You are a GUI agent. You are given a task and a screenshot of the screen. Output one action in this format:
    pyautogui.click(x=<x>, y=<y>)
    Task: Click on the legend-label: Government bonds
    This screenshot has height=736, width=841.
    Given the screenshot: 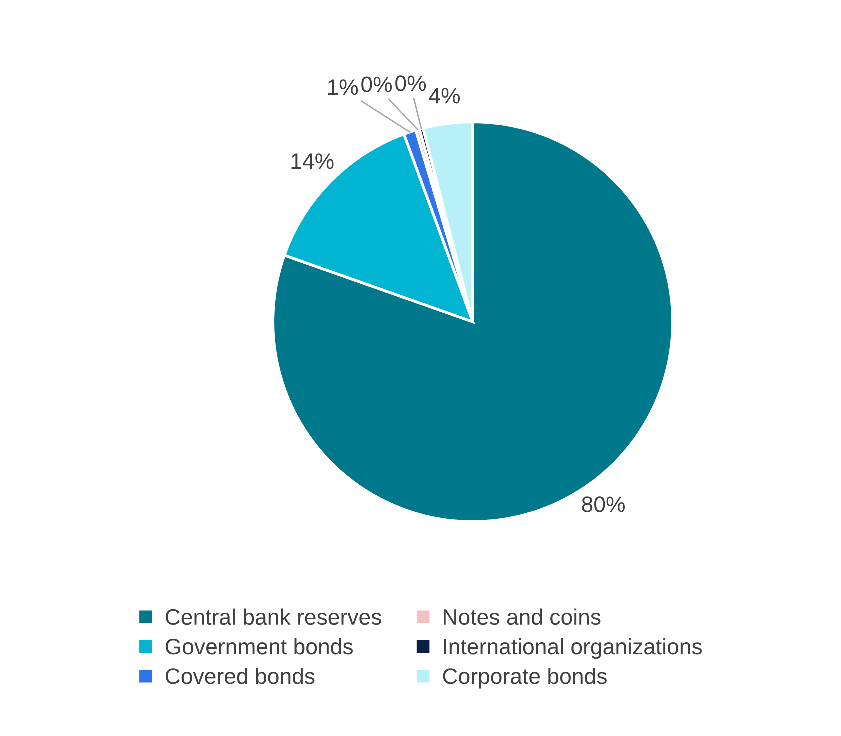 What is the action you would take?
    pyautogui.click(x=260, y=646)
    